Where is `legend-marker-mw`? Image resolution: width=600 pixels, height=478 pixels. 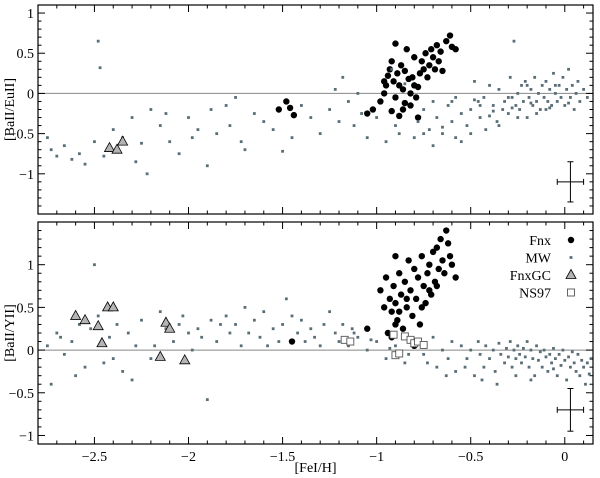 legend-marker-mw is located at coordinates (571, 257).